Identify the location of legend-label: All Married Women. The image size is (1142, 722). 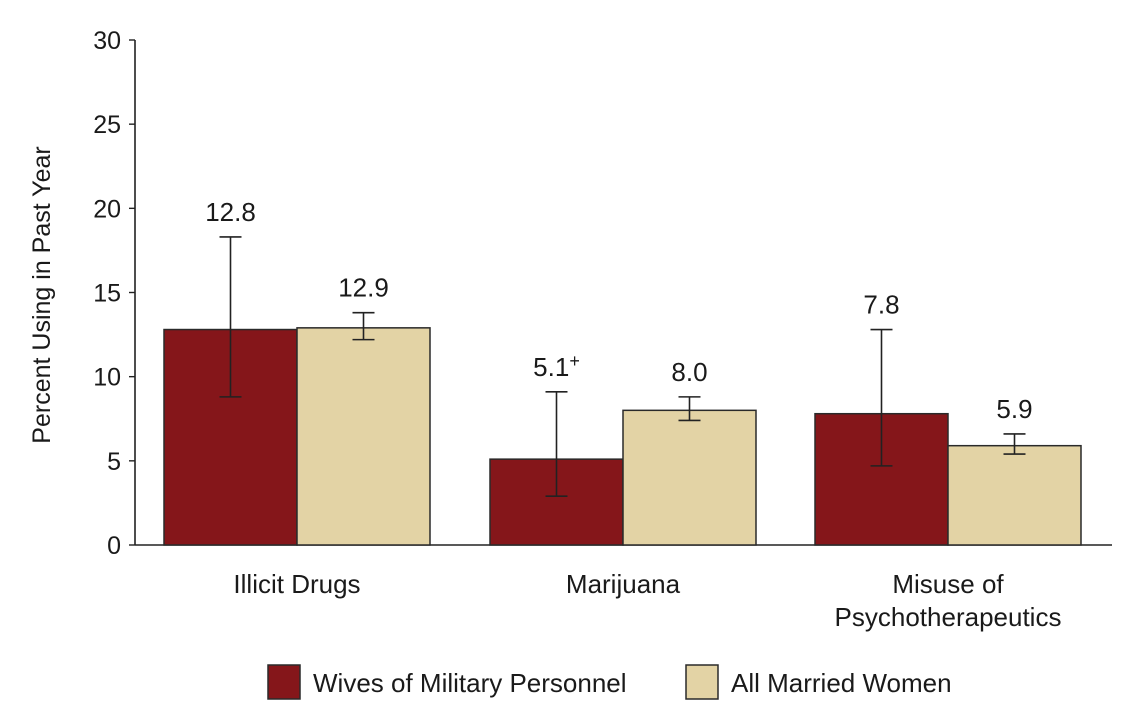
(841, 683).